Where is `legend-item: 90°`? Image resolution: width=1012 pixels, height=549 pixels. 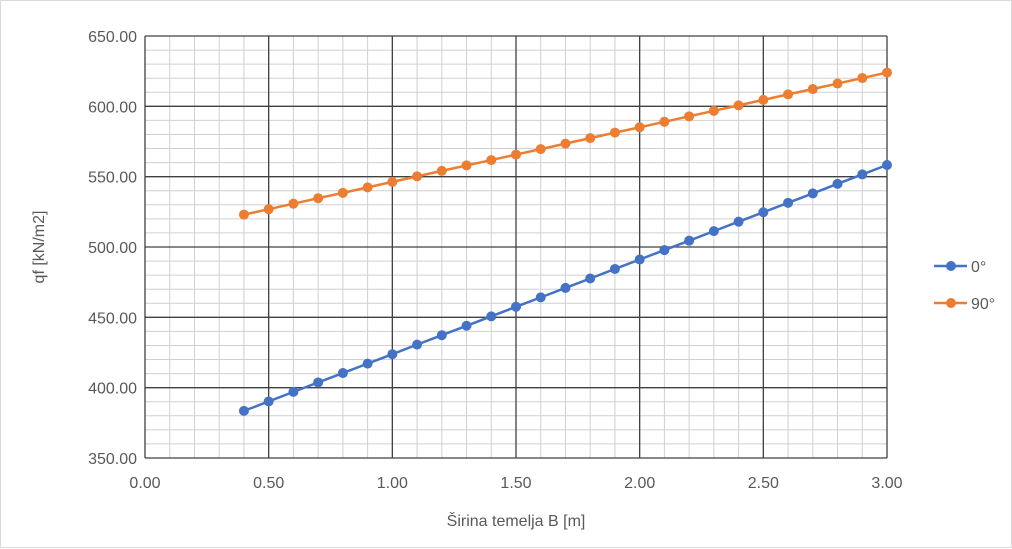 legend-item: 90° is located at coordinates (964, 304).